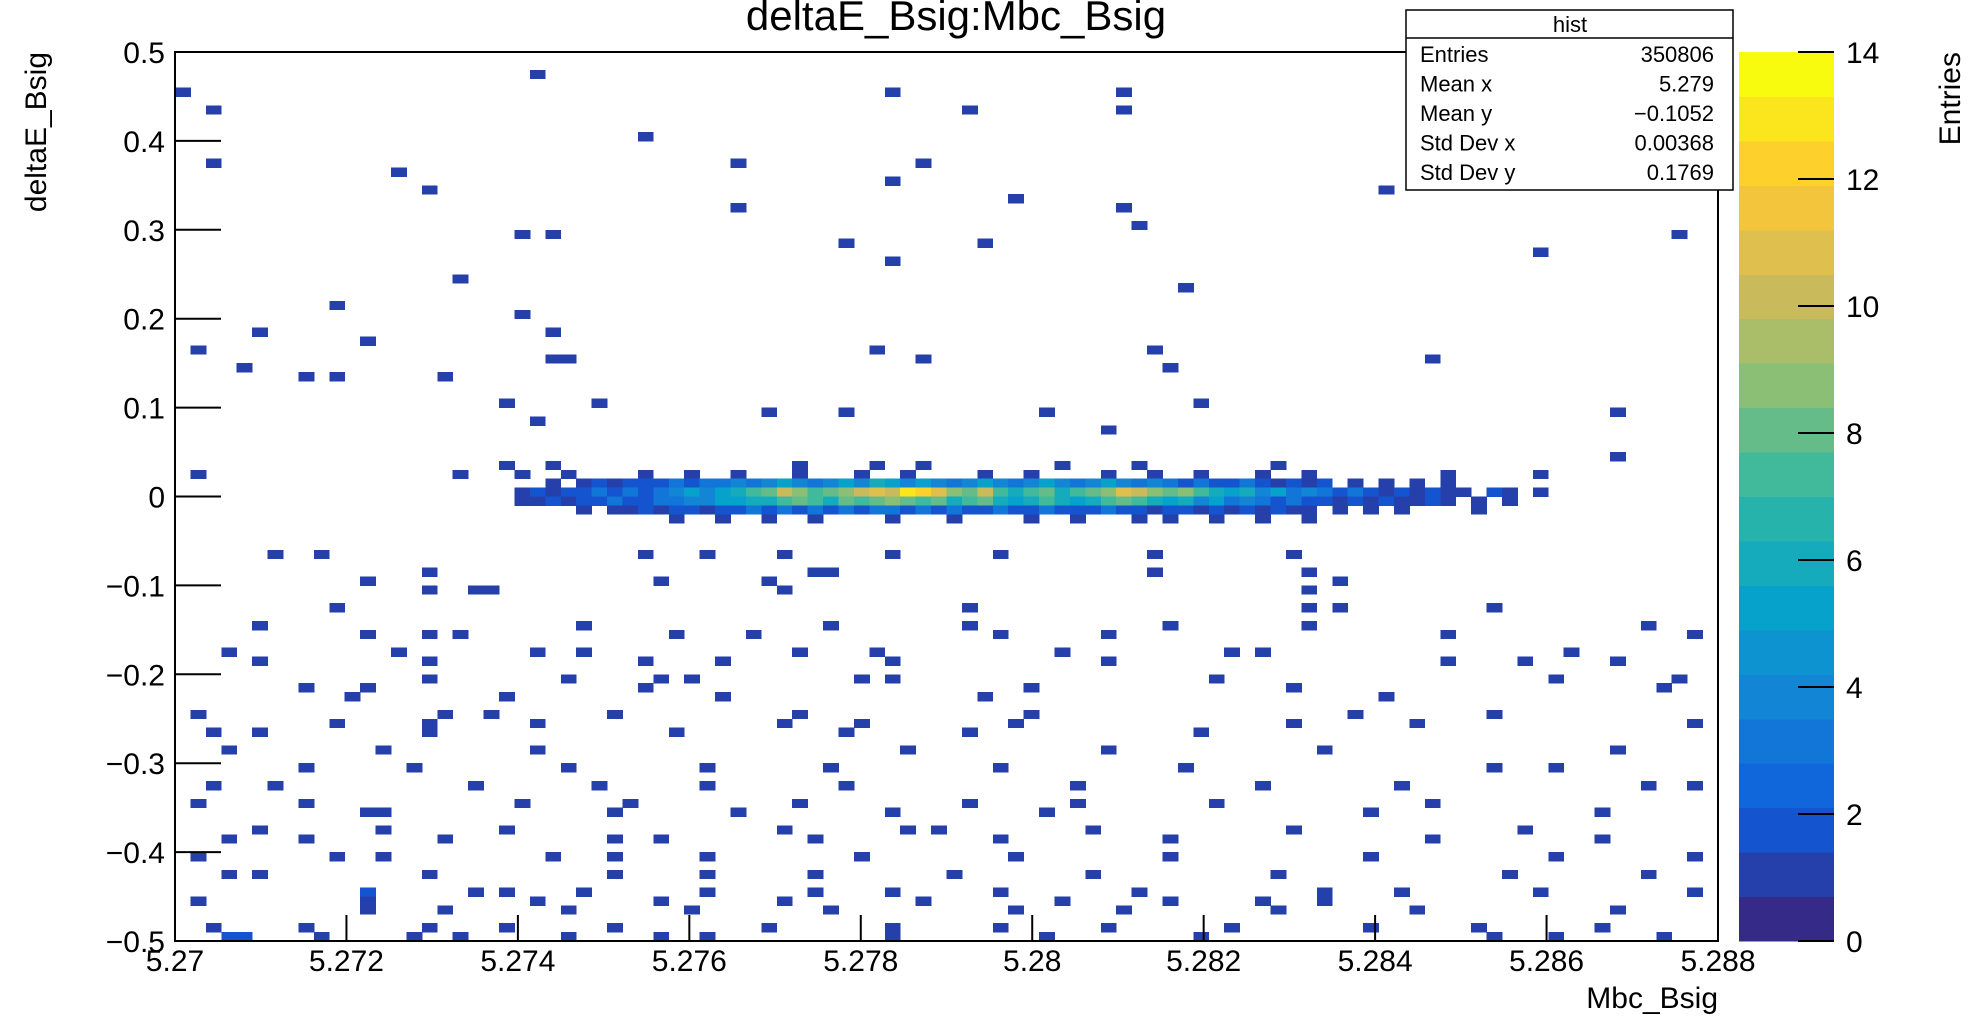 Image resolution: width=1972 pixels, height=1023 pixels. Describe the element at coordinates (1854, 434) in the screenshot. I see `z-tick-label: 8` at that location.